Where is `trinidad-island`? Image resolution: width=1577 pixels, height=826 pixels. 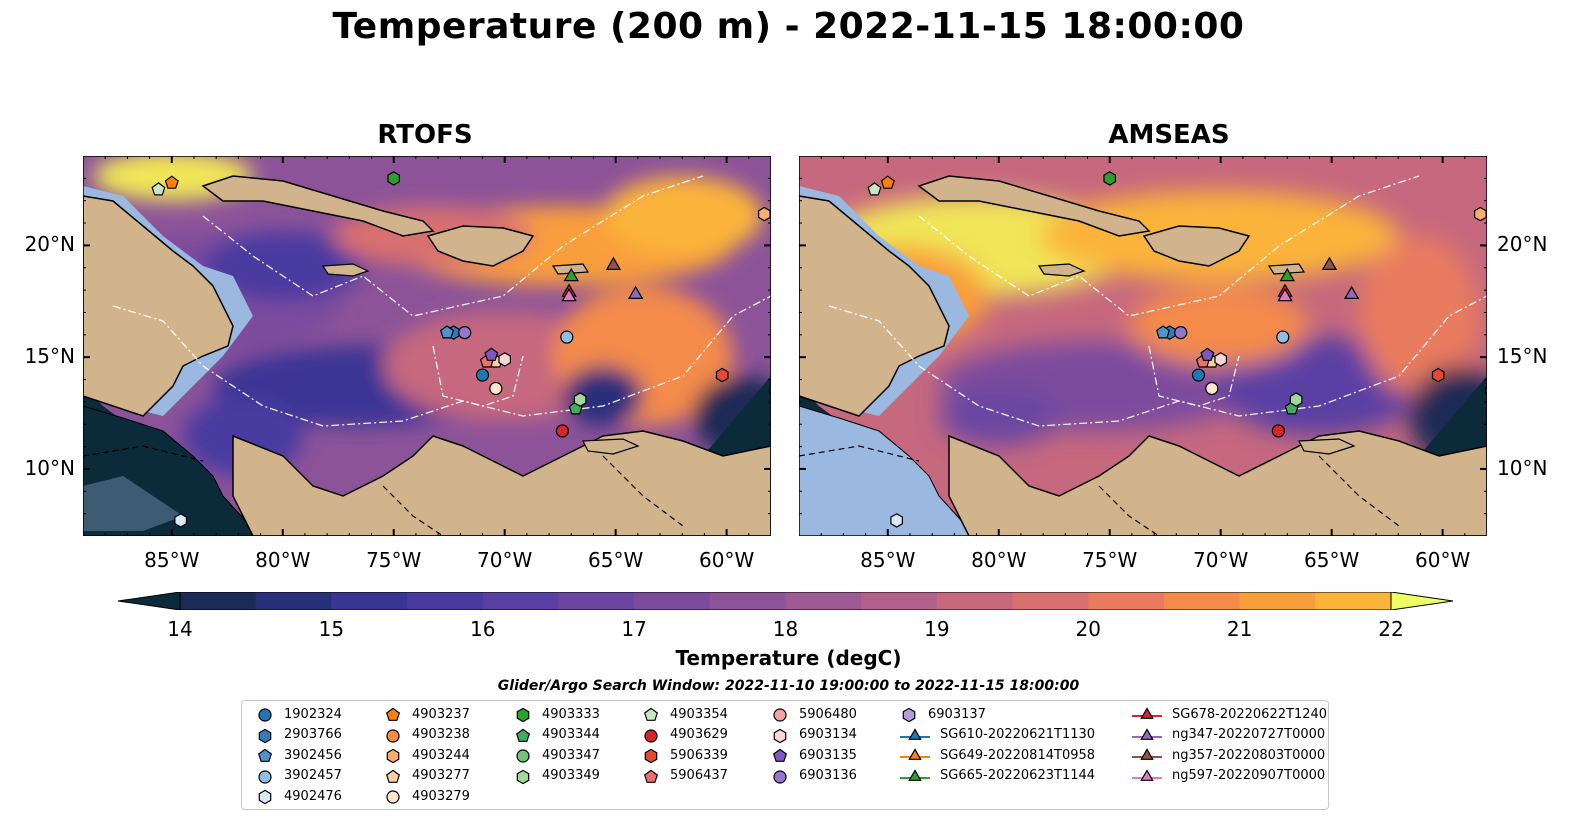 trinidad-island is located at coordinates (1327, 446).